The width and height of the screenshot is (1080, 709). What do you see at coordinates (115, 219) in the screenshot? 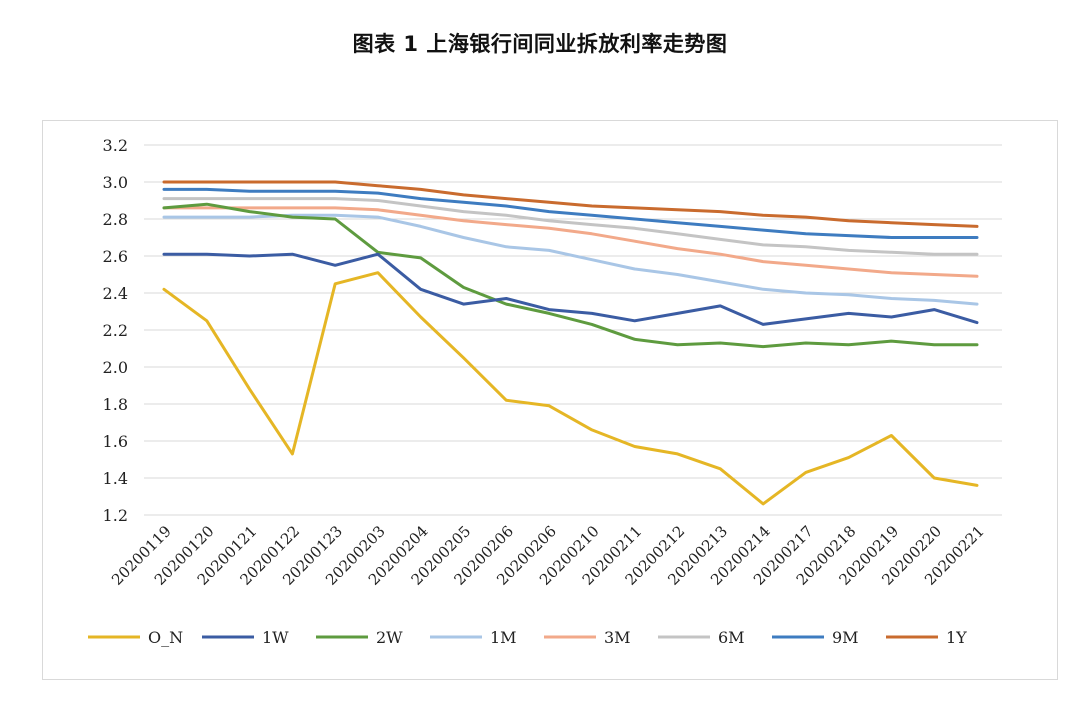
I see `y-tick-label: 2.8` at bounding box center [115, 219].